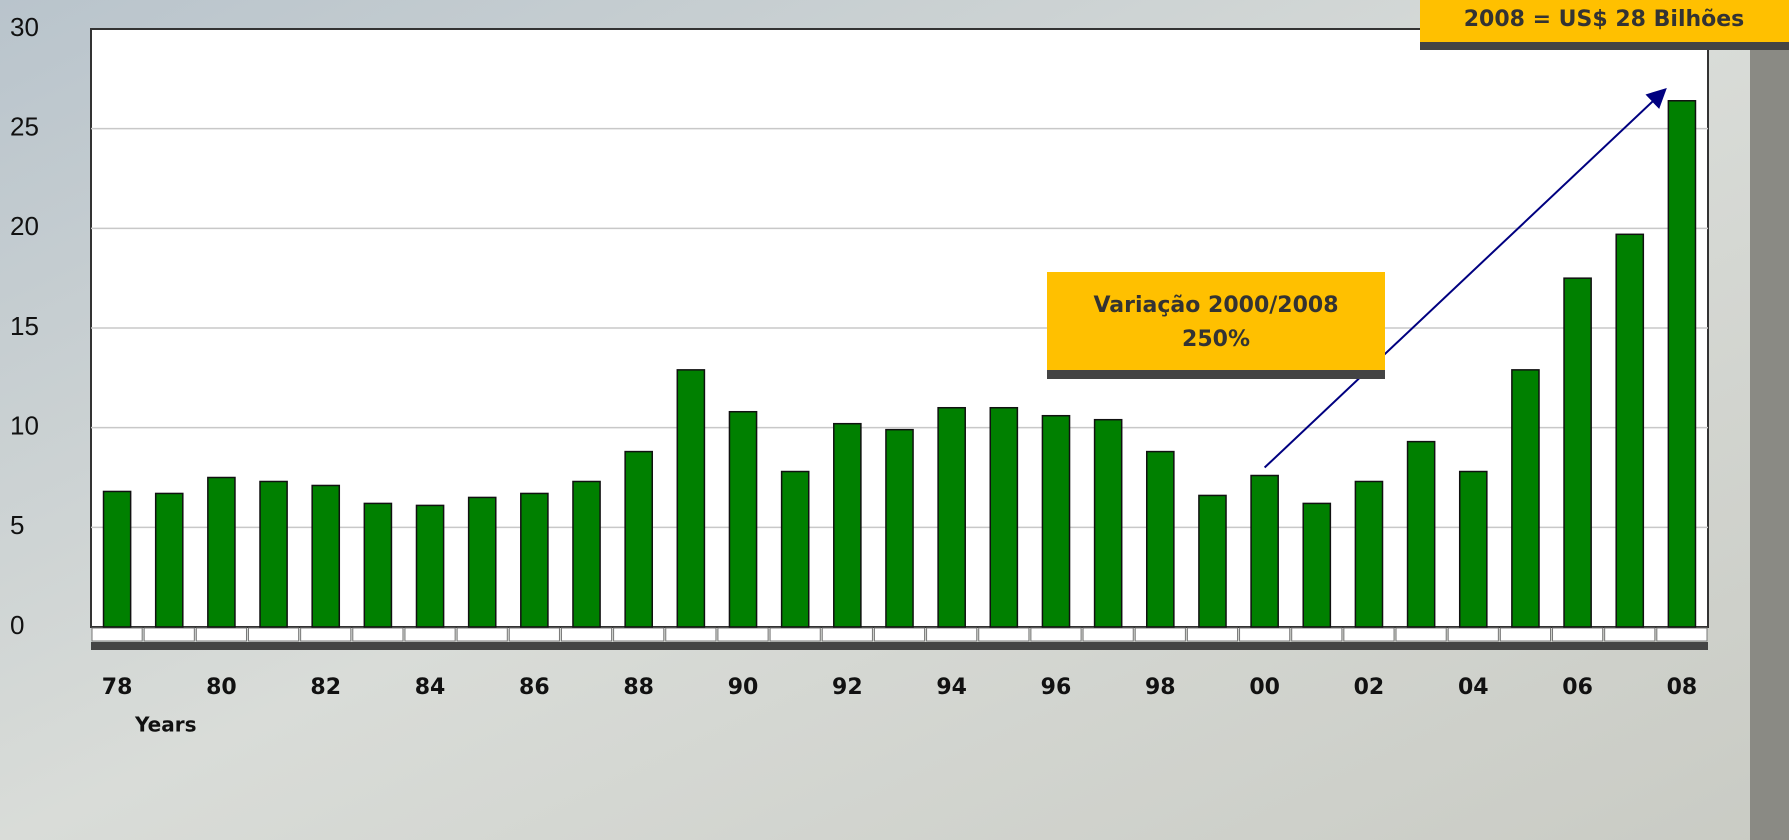 The width and height of the screenshot is (1789, 840). What do you see at coordinates (1215, 305) in the screenshot?
I see `annotation: Variação 2000/2008` at bounding box center [1215, 305].